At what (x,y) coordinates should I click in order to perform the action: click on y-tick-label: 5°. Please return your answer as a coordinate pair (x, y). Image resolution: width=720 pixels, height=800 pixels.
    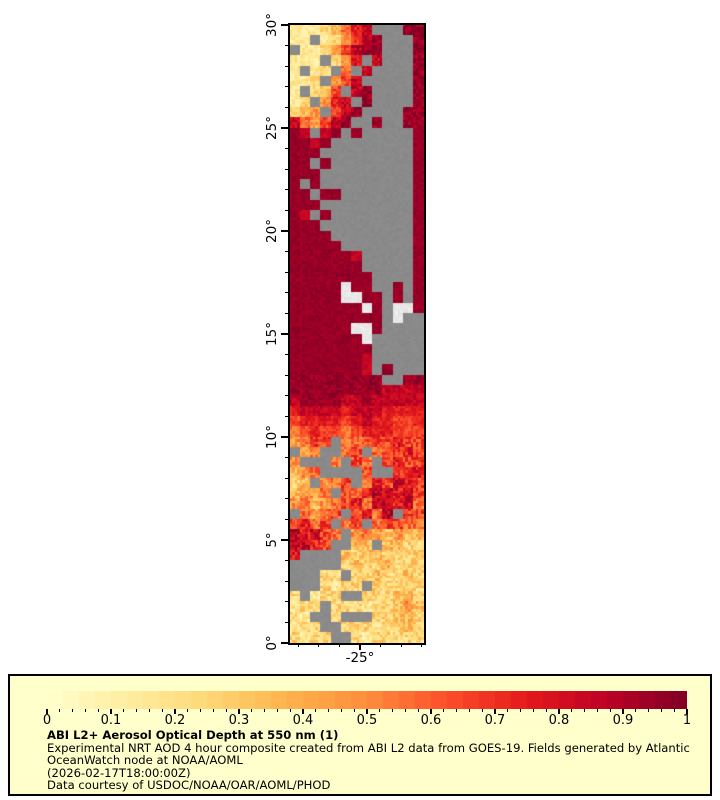
    Looking at the image, I should click on (272, 540).